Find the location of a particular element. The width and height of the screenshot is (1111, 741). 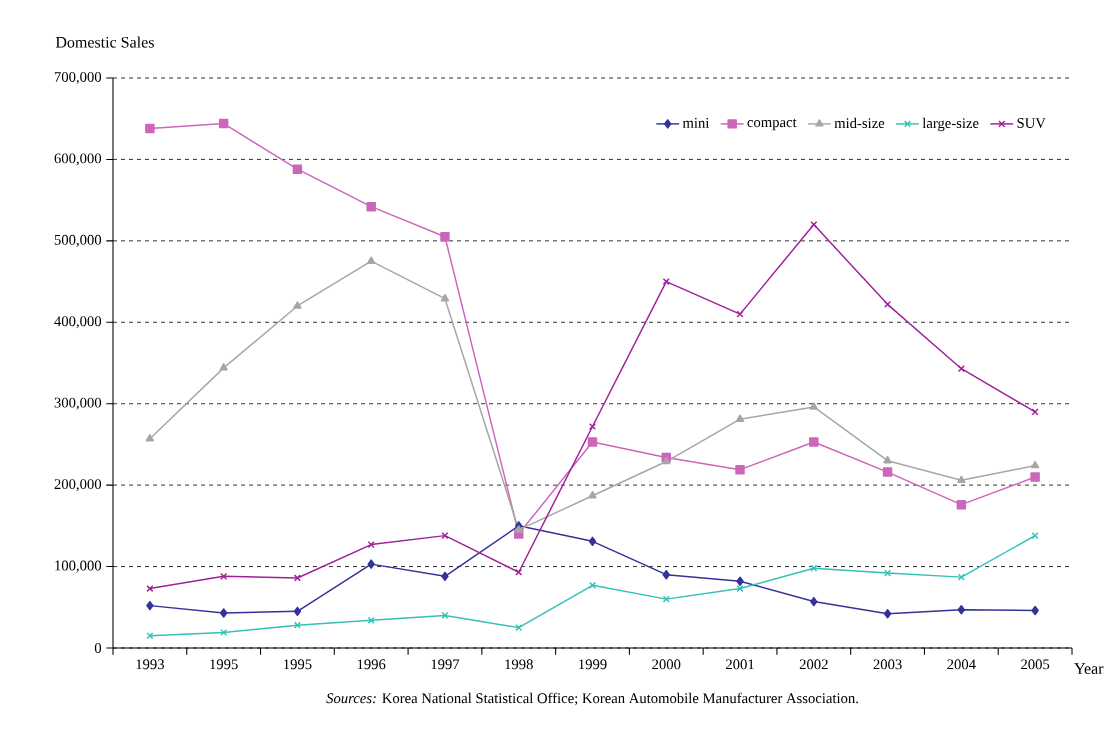

legend-label: compact is located at coordinates (772, 124).